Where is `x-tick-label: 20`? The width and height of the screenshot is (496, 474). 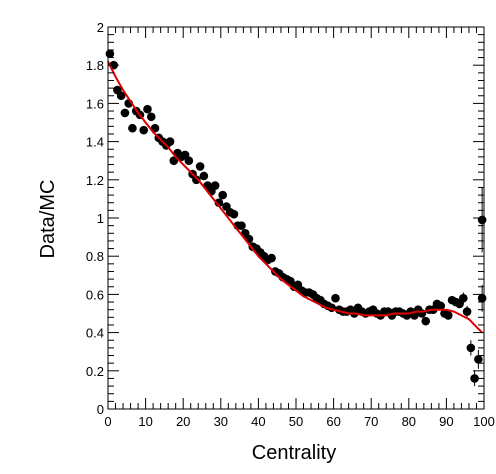
x-tick-label: 20 is located at coordinates (183, 421).